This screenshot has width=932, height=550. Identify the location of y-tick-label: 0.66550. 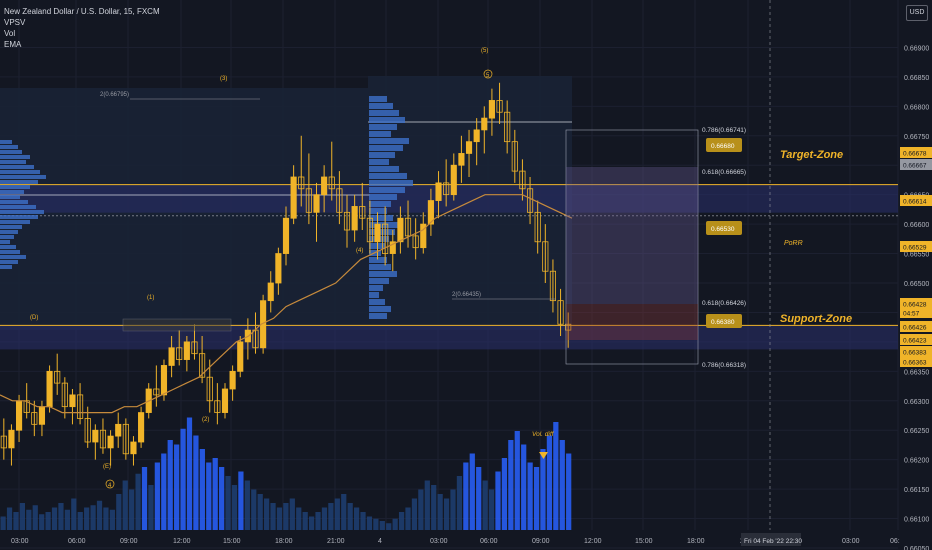
(916, 255).